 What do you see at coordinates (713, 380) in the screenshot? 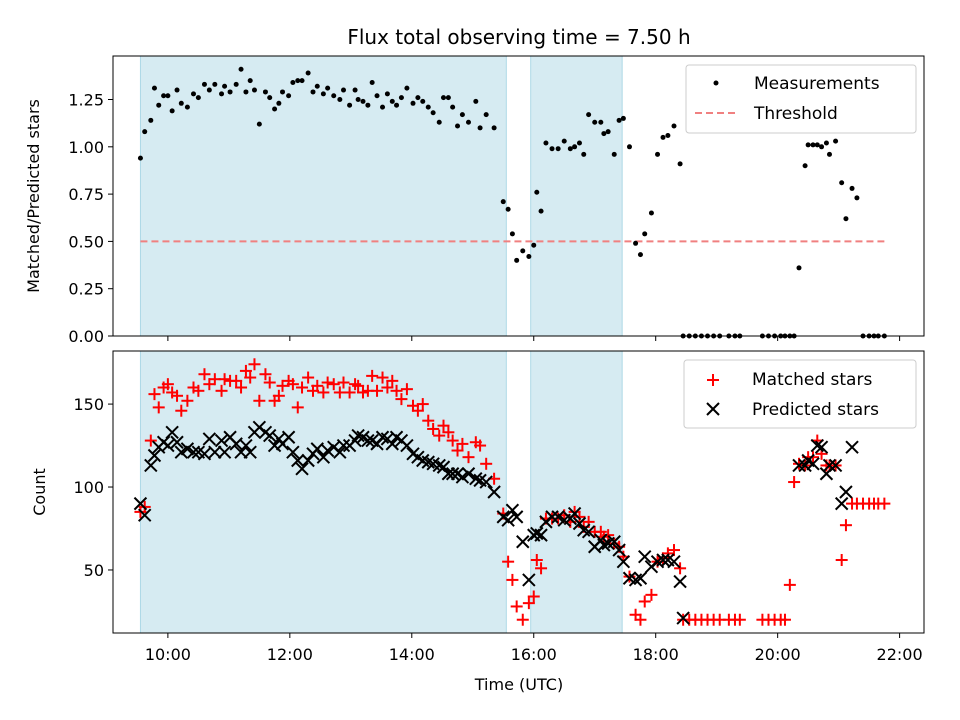
I see `legend-matched-marker` at bounding box center [713, 380].